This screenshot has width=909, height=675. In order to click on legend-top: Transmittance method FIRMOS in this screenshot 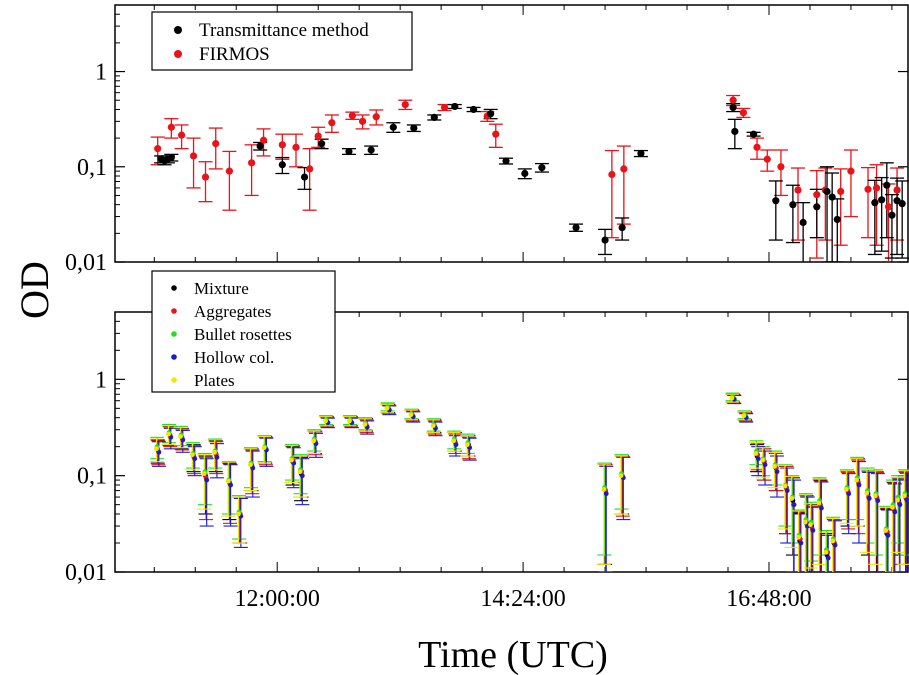, I will do `click(282, 41)`.